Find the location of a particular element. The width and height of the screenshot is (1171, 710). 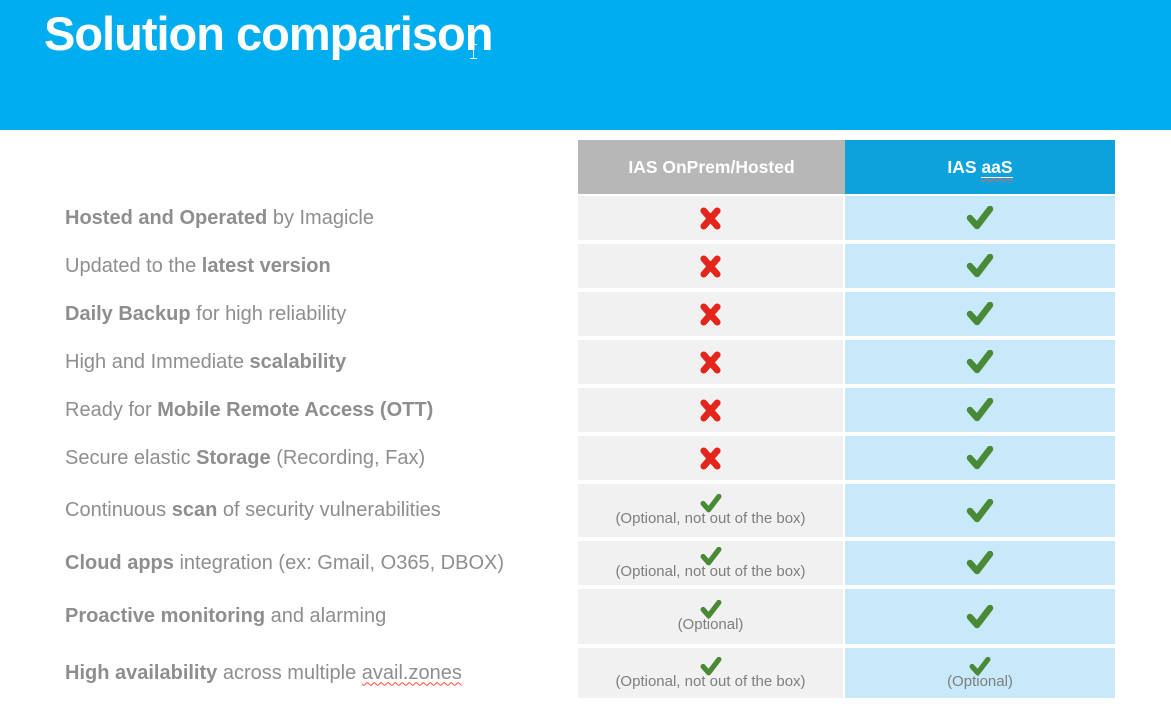

column-header-onprem: IAS OnPrem/Hosted is located at coordinates (711, 167).